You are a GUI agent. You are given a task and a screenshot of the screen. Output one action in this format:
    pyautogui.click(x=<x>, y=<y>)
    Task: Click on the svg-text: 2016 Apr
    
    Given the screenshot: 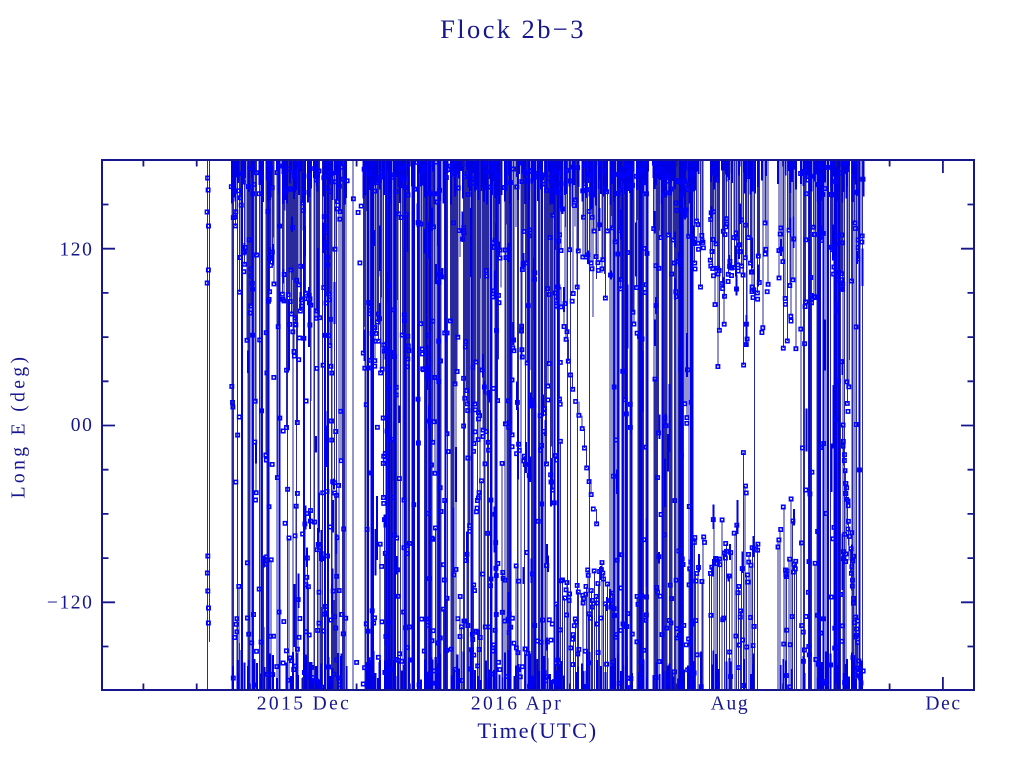 What is the action you would take?
    pyautogui.click(x=517, y=704)
    